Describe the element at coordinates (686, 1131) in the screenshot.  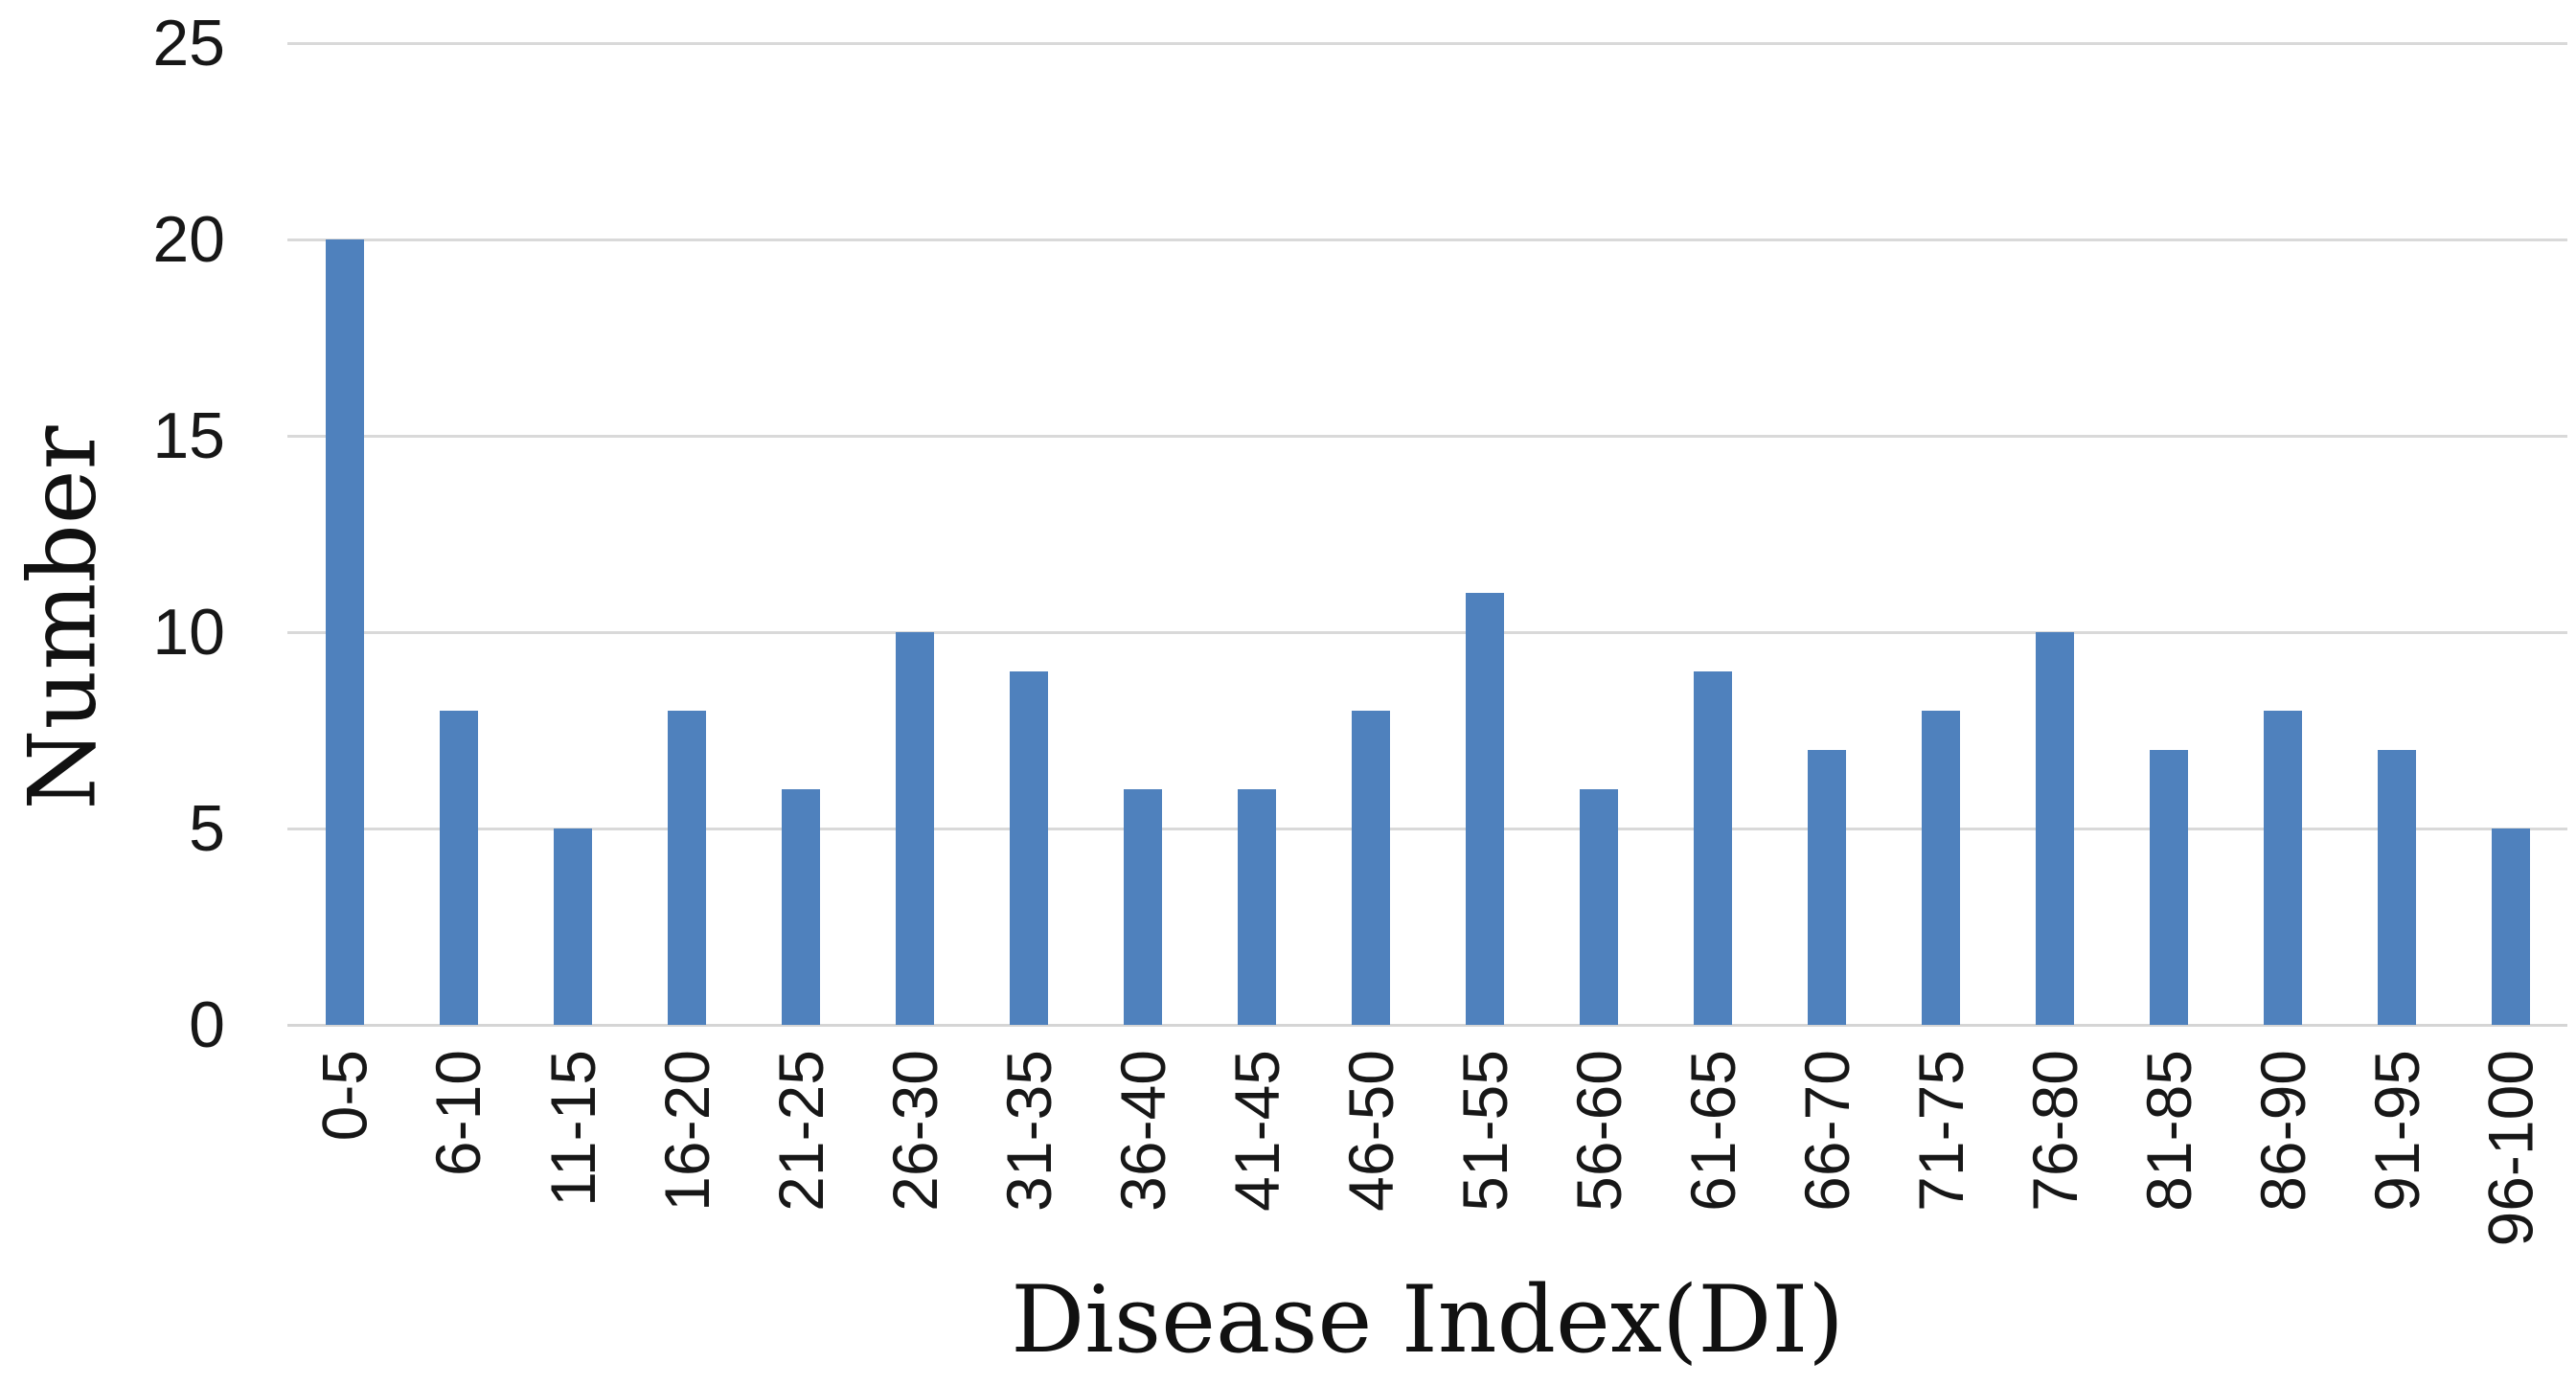
I see `x-tick-label-16-20: 16-20` at that location.